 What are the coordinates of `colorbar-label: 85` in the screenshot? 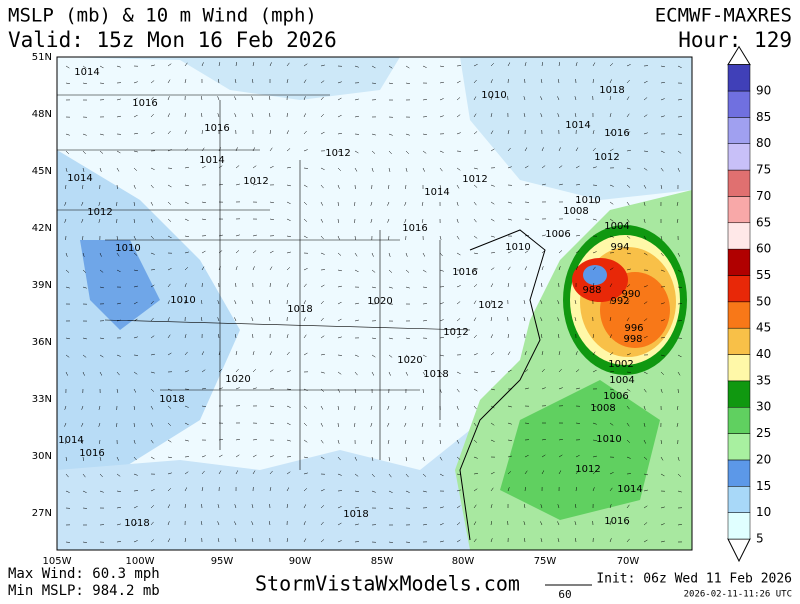 It's located at (763, 117).